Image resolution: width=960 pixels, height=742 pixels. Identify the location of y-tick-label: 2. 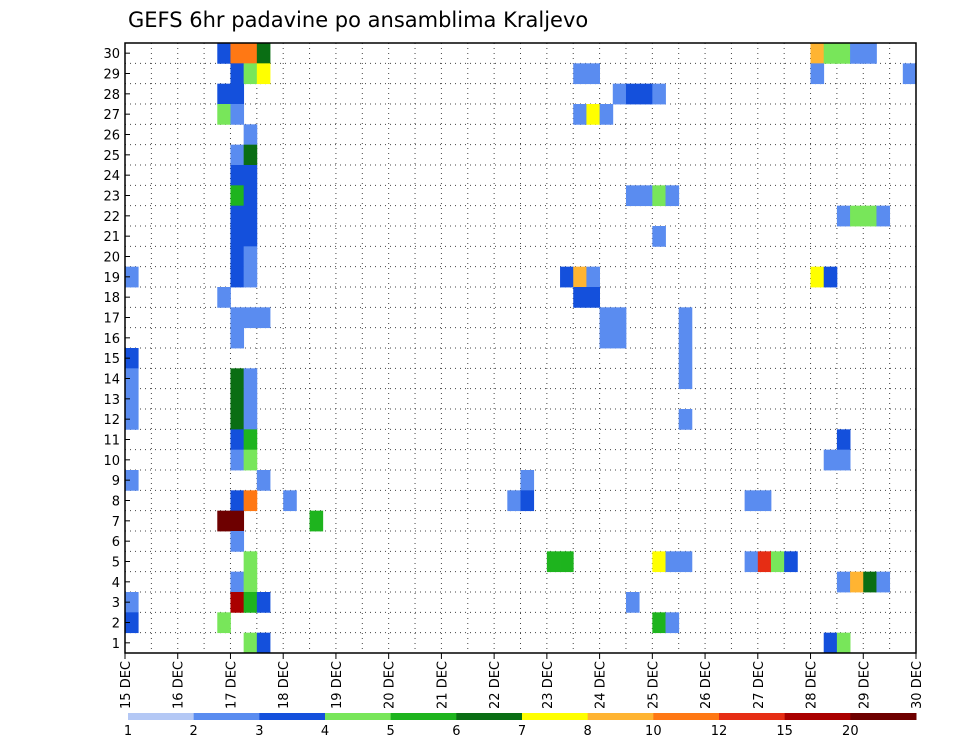
(116, 624).